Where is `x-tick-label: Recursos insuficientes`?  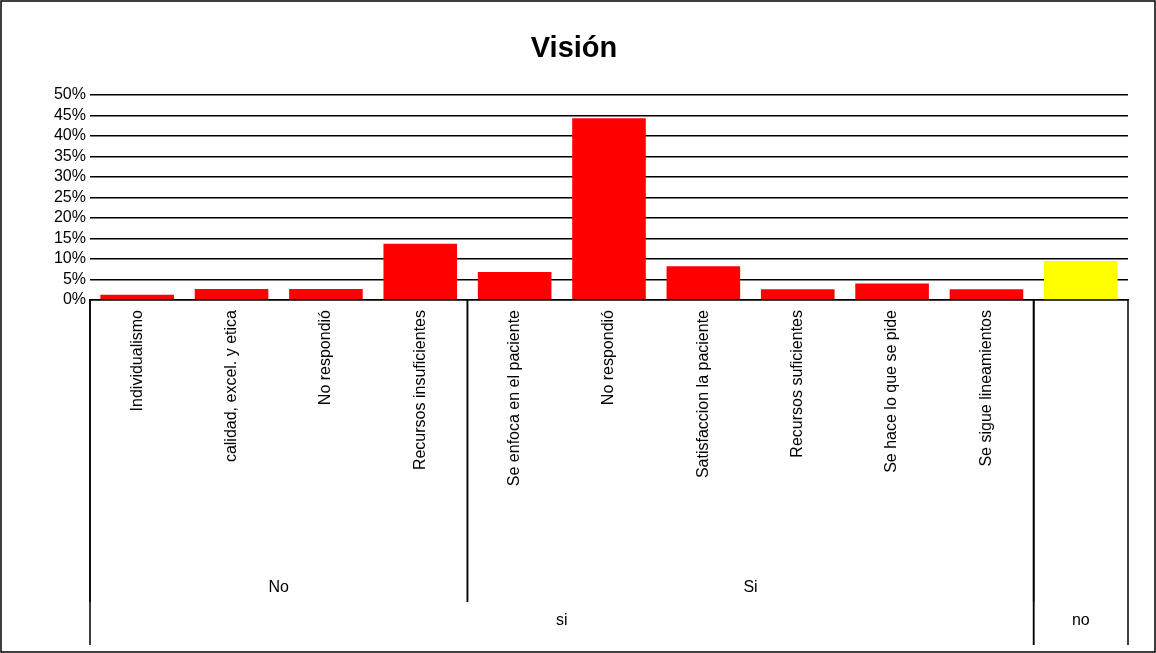
x-tick-label: Recursos insuficientes is located at coordinates (419, 390).